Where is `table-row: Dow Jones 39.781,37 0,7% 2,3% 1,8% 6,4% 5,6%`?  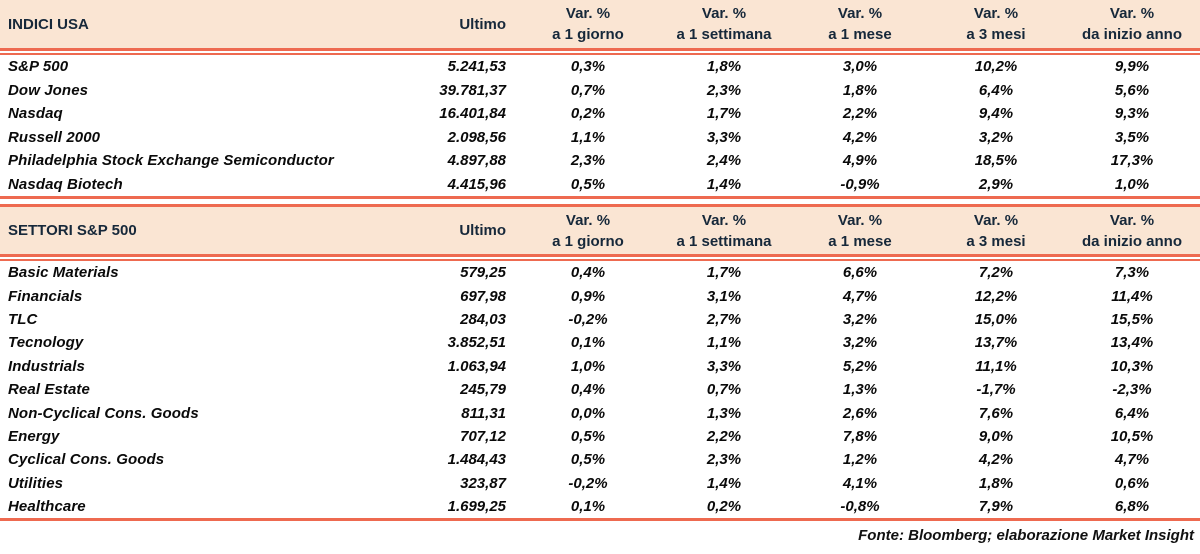
table-row: Dow Jones 39.781,37 0,7% 2,3% 1,8% 6,4% 5,6% is located at coordinates (600, 91).